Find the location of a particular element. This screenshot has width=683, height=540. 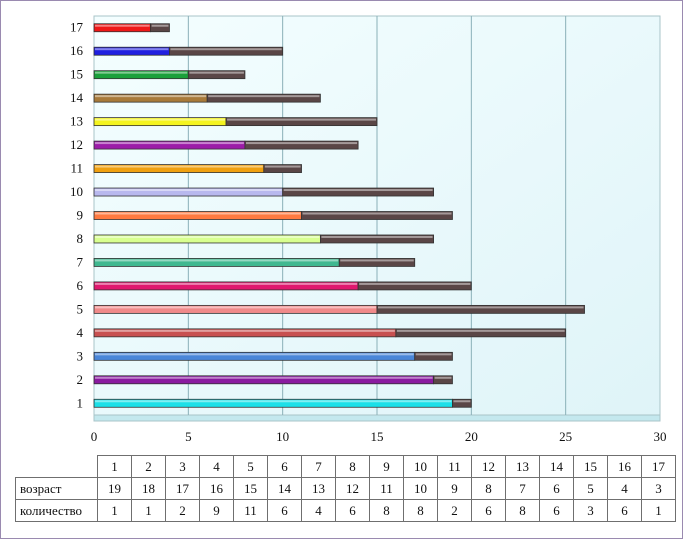

y-tick-label: 8 is located at coordinates (80, 238).